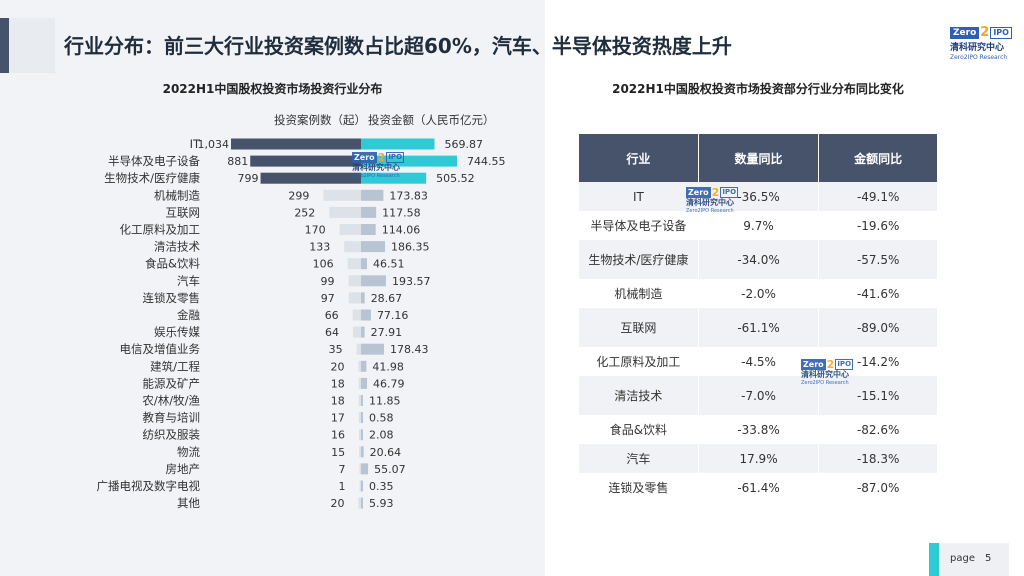 The height and width of the screenshot is (576, 1024). What do you see at coordinates (431, 120) in the screenshot?
I see `legend-amount-label: 投资金额（人民币亿元）` at bounding box center [431, 120].